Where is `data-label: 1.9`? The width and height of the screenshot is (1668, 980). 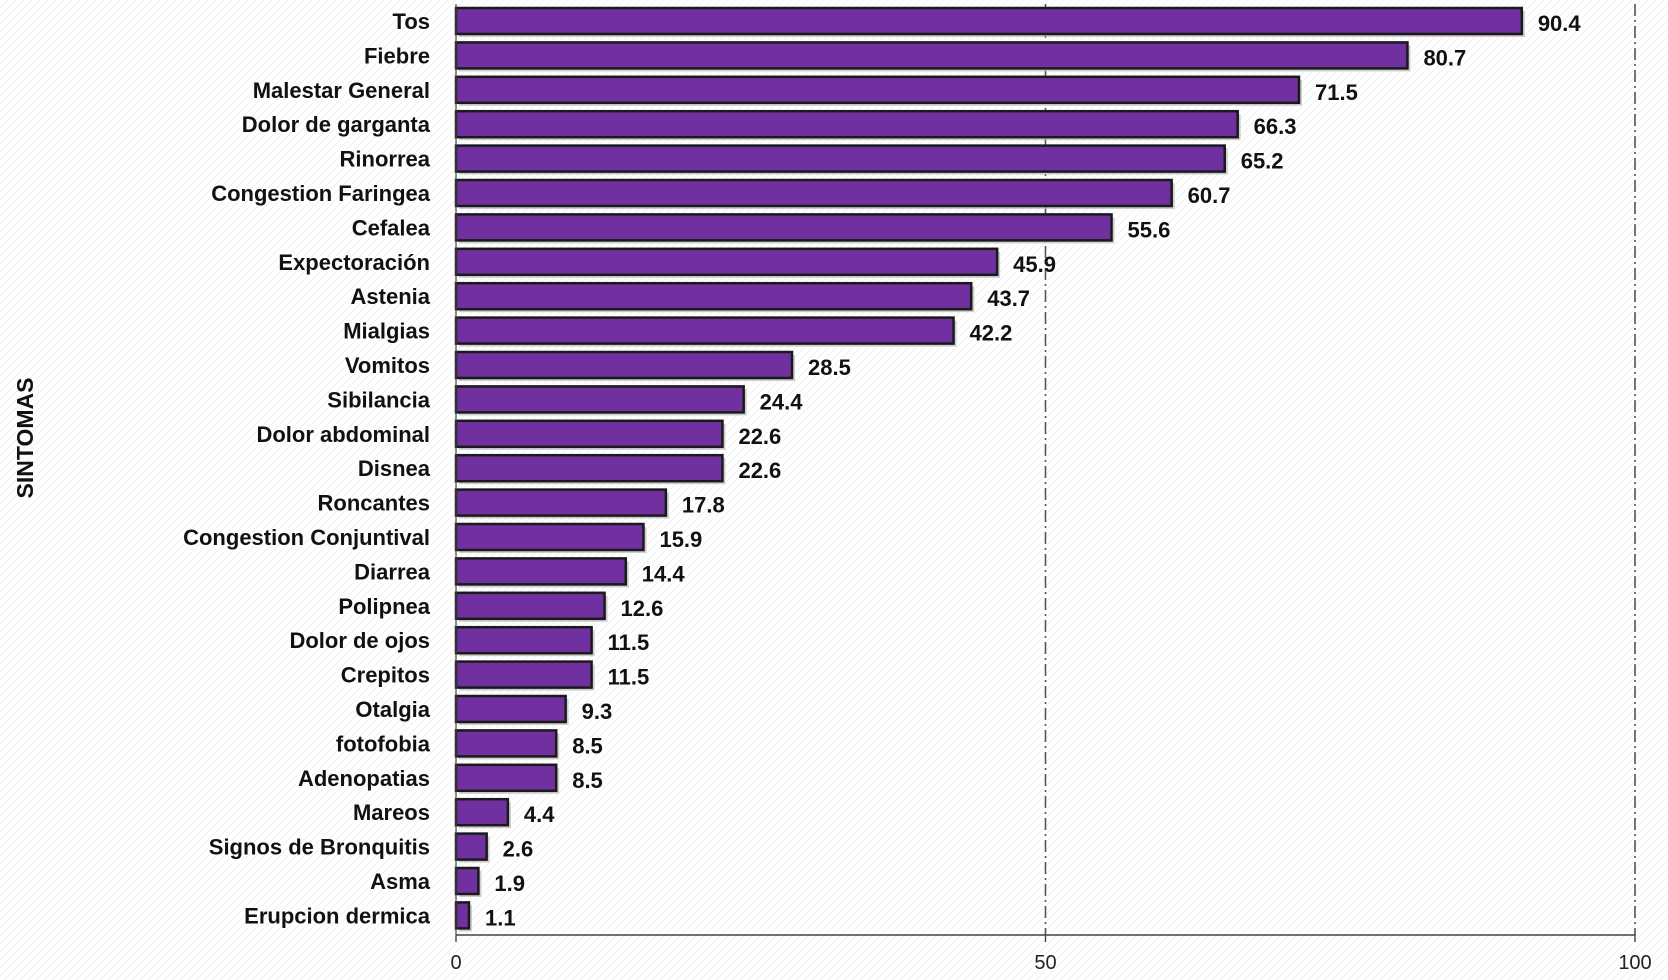
data-label: 1.9 is located at coordinates (509, 883).